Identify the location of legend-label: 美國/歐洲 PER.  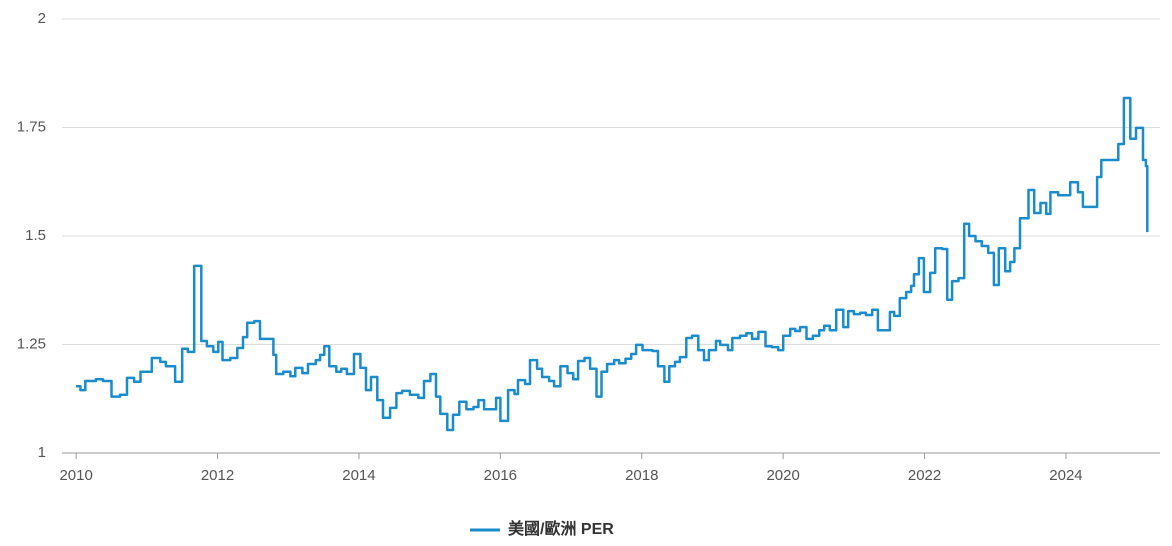
(561, 528).